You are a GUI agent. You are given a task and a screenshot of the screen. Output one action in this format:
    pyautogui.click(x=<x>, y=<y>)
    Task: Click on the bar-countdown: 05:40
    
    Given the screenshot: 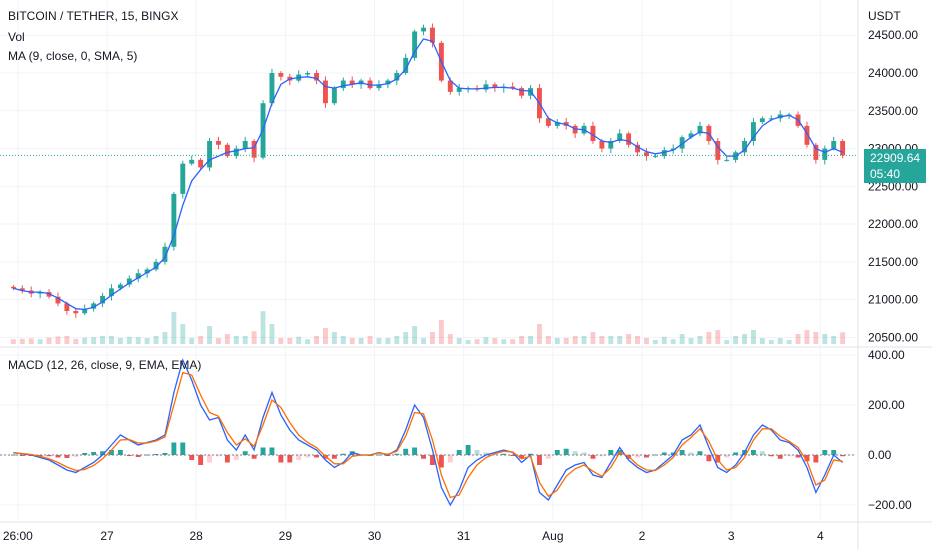 What is the action you would take?
    pyautogui.click(x=885, y=174)
    